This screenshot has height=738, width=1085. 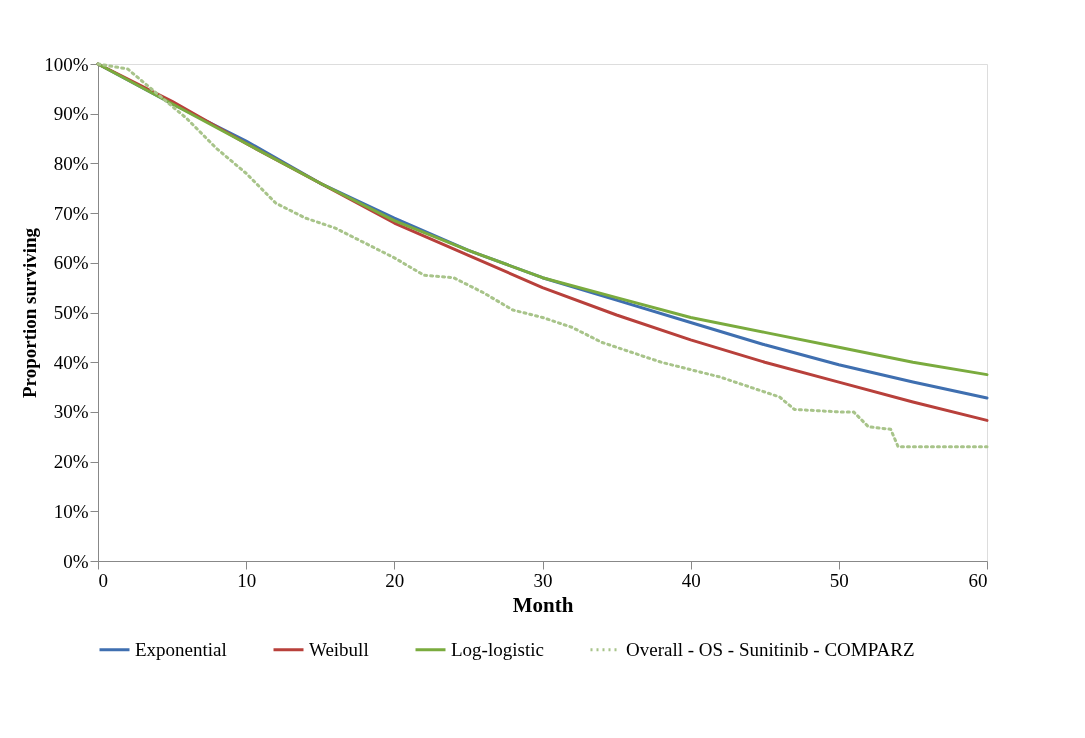 I want to click on x-tick-label: 10, so click(x=247, y=580).